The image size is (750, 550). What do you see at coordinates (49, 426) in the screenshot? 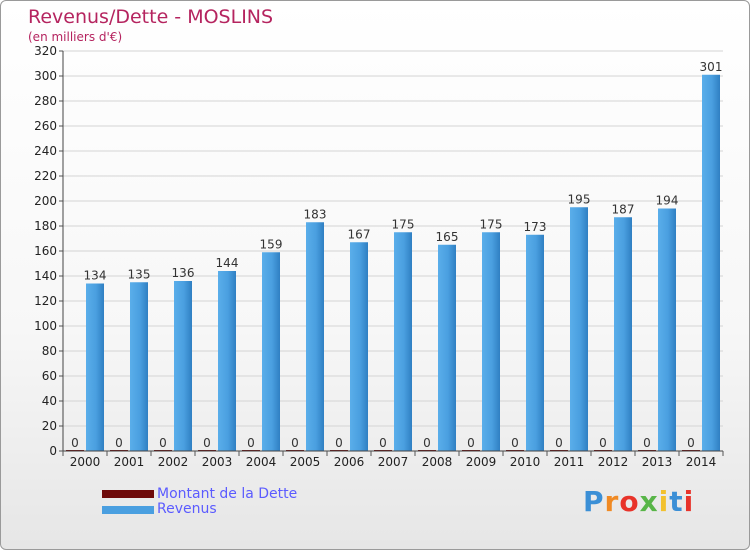
I see `y-tick-label: 20` at bounding box center [49, 426].